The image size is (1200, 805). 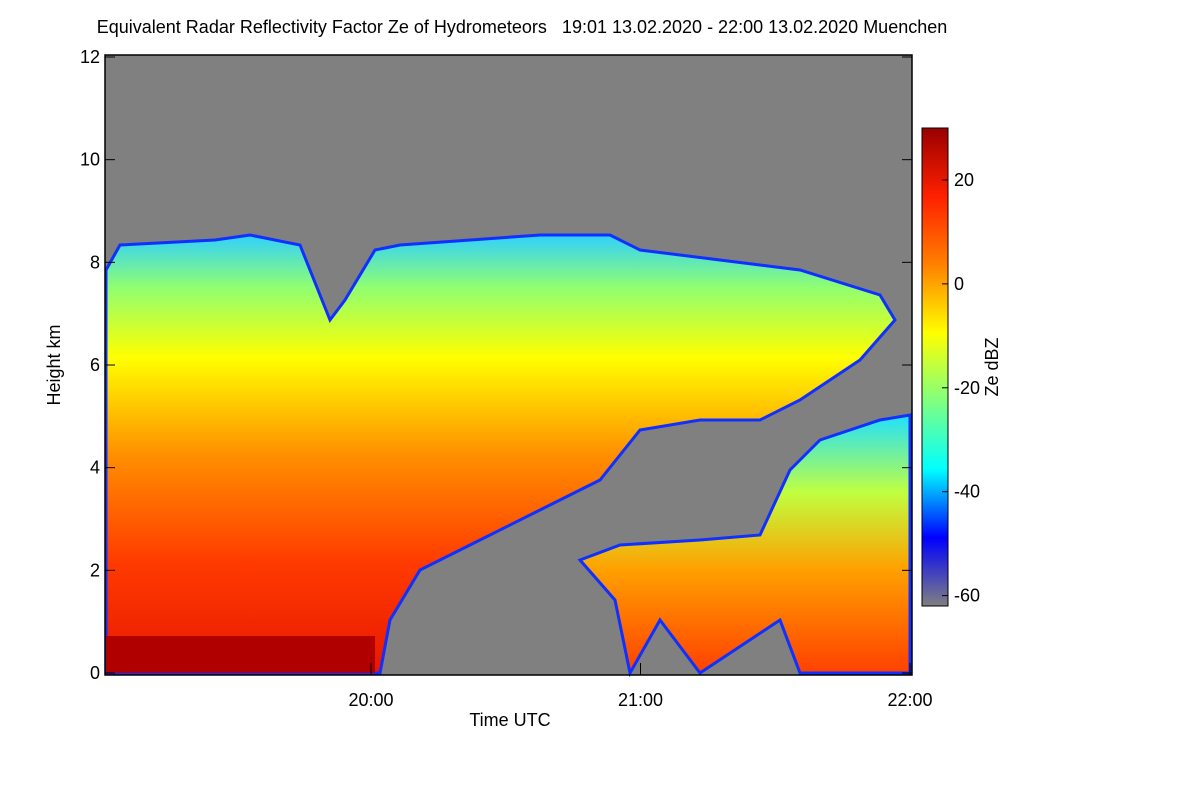 What do you see at coordinates (95, 365) in the screenshot?
I see `y-tick-label: 6` at bounding box center [95, 365].